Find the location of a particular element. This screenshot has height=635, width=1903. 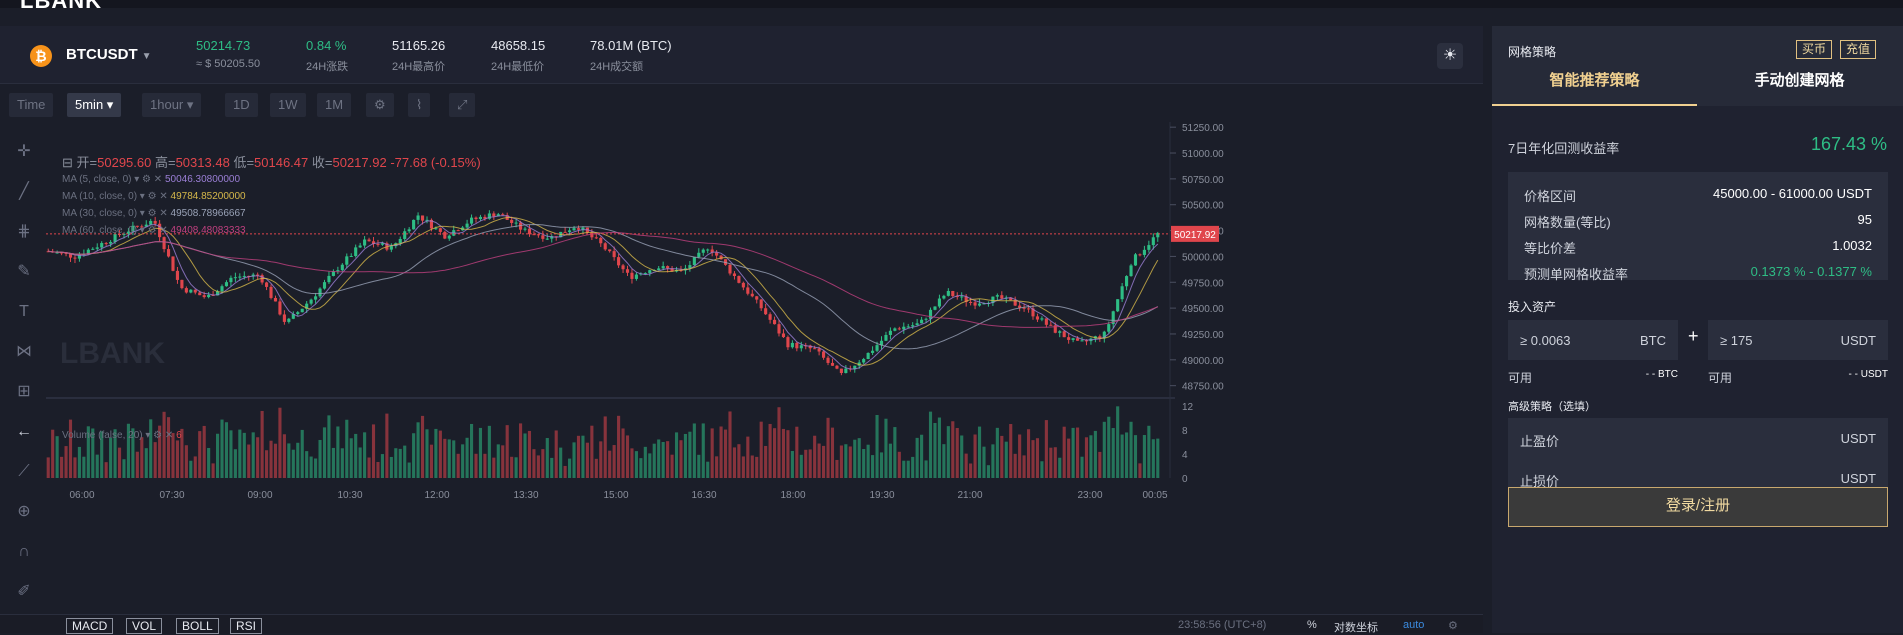

interval-1d-button: 1D is located at coordinates (241, 105).